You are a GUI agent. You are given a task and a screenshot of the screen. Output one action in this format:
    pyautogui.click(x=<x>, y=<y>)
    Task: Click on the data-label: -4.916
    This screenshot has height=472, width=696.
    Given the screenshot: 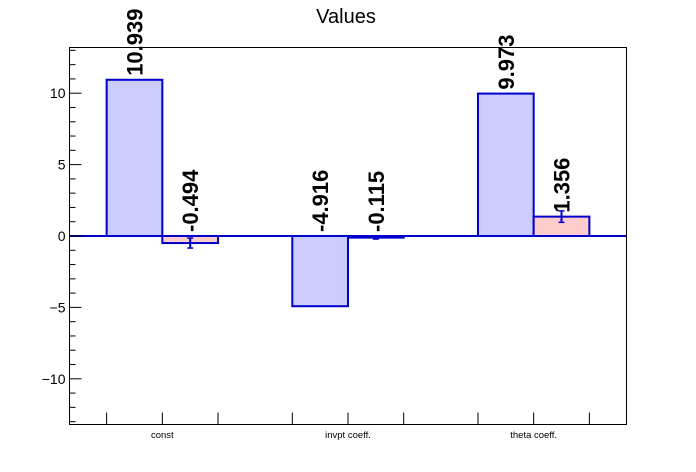 What is the action you would take?
    pyautogui.click(x=320, y=201)
    